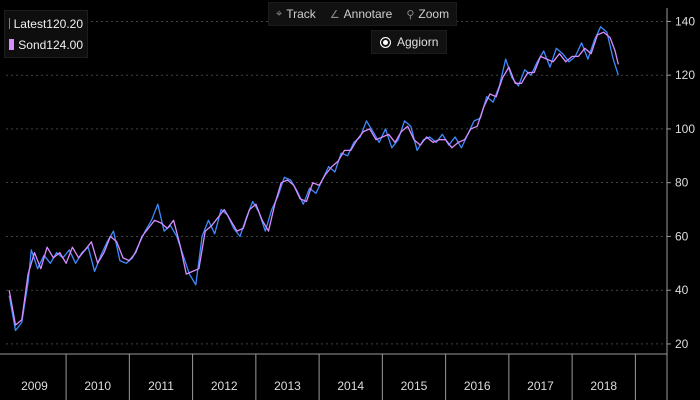 The width and height of the screenshot is (700, 400). What do you see at coordinates (34, 386) in the screenshot?
I see `x-tick-label: 2009` at bounding box center [34, 386].